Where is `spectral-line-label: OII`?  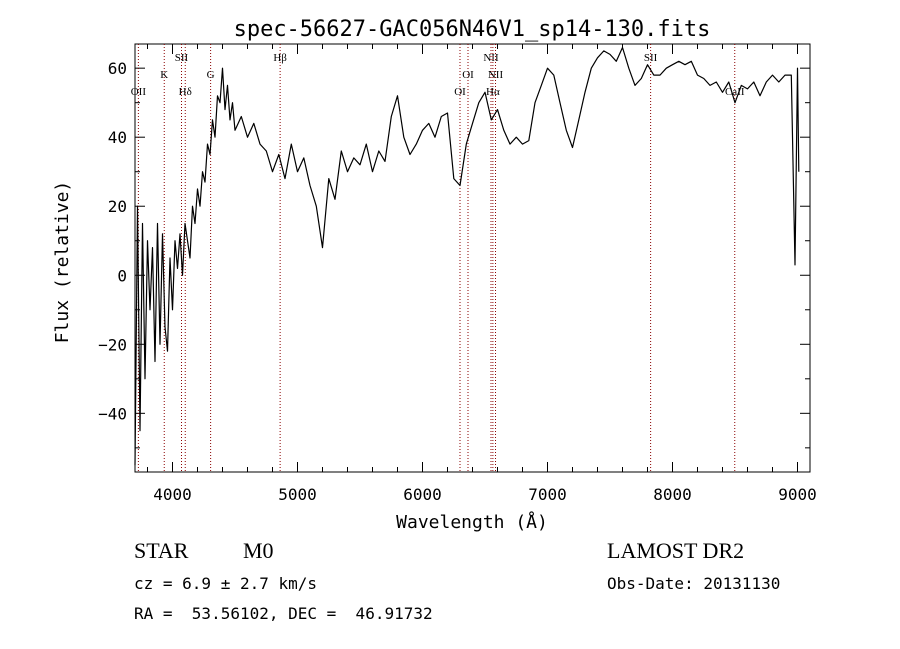 spectral-line-label: OII is located at coordinates (139, 92).